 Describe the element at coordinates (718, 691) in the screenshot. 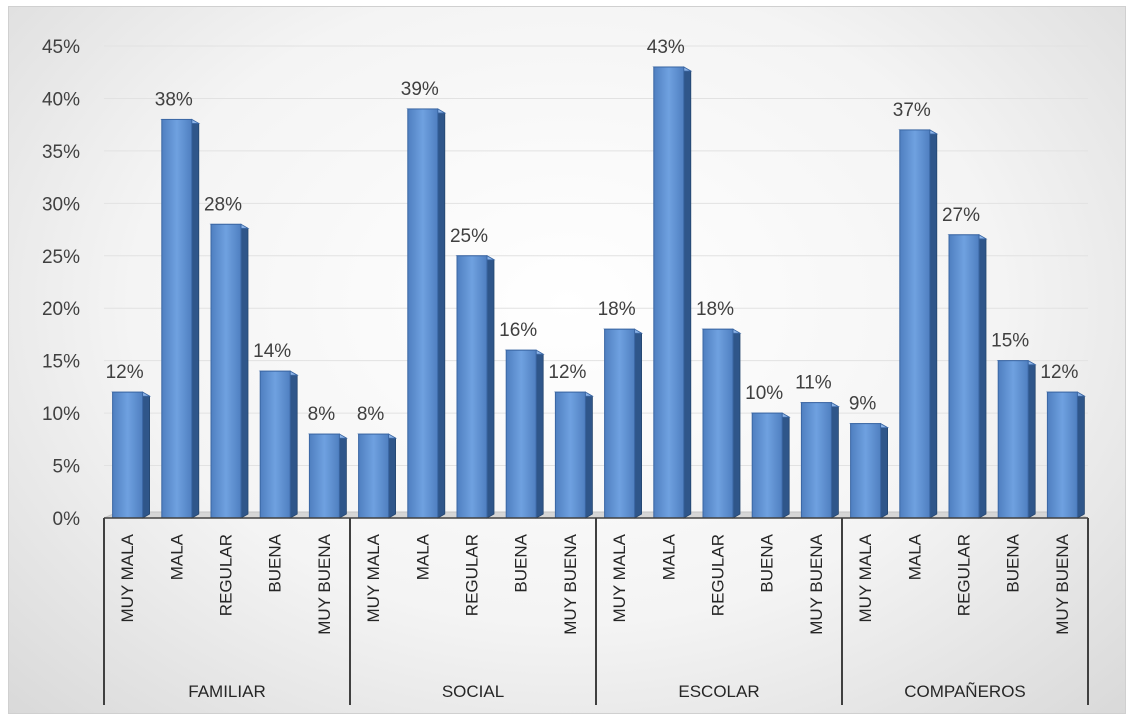

I see `group-label: ESCOLAR` at that location.